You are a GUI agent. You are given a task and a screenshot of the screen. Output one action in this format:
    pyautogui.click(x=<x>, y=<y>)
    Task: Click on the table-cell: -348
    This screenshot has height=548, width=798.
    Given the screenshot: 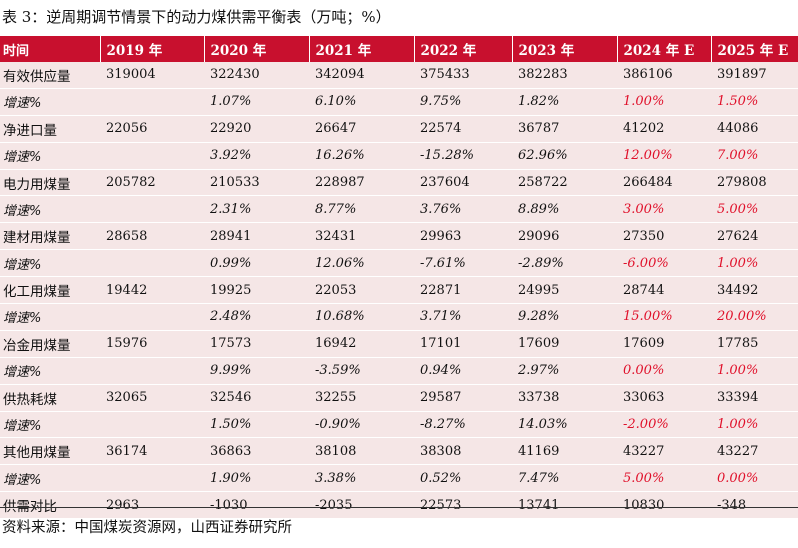 What is the action you would take?
    pyautogui.click(x=754, y=505)
    